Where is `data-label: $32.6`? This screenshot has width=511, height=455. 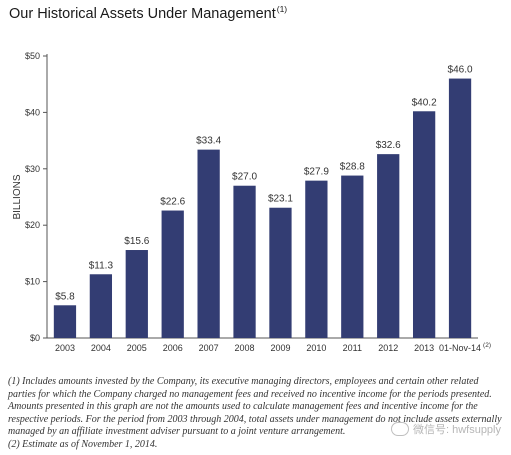 data-label: $32.6 is located at coordinates (388, 145).